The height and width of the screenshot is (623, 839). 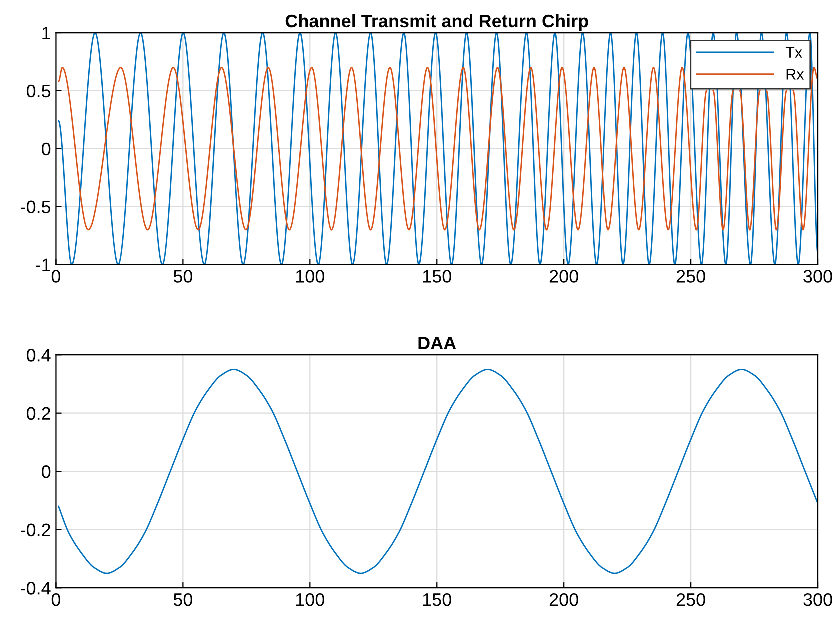 I want to click on chart-title: DAA, so click(x=437, y=343).